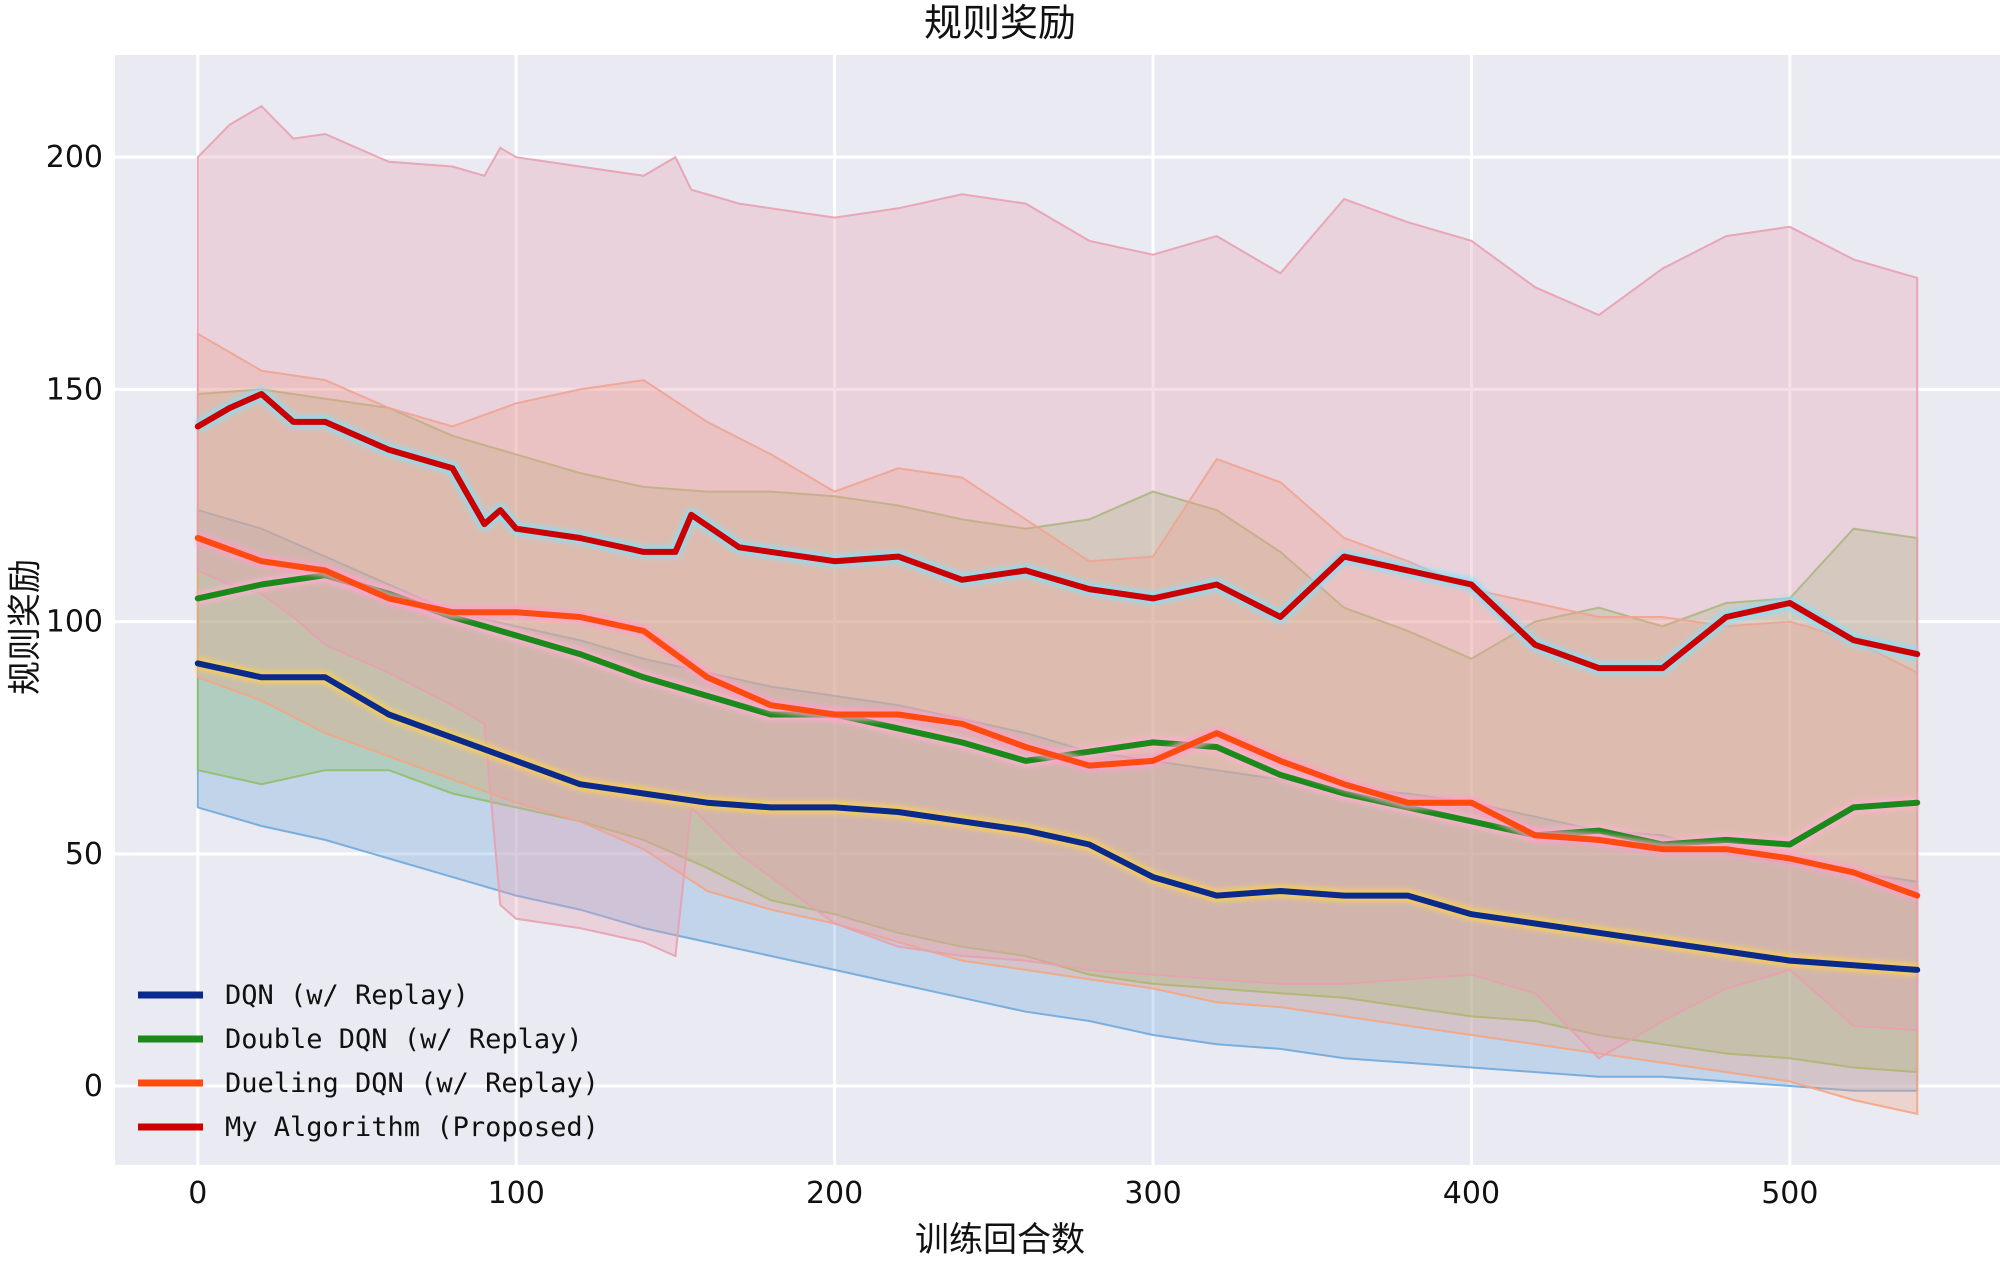 The width and height of the screenshot is (2000, 1261). What do you see at coordinates (1789, 1193) in the screenshot?
I see `x-tick-label: 500` at bounding box center [1789, 1193].